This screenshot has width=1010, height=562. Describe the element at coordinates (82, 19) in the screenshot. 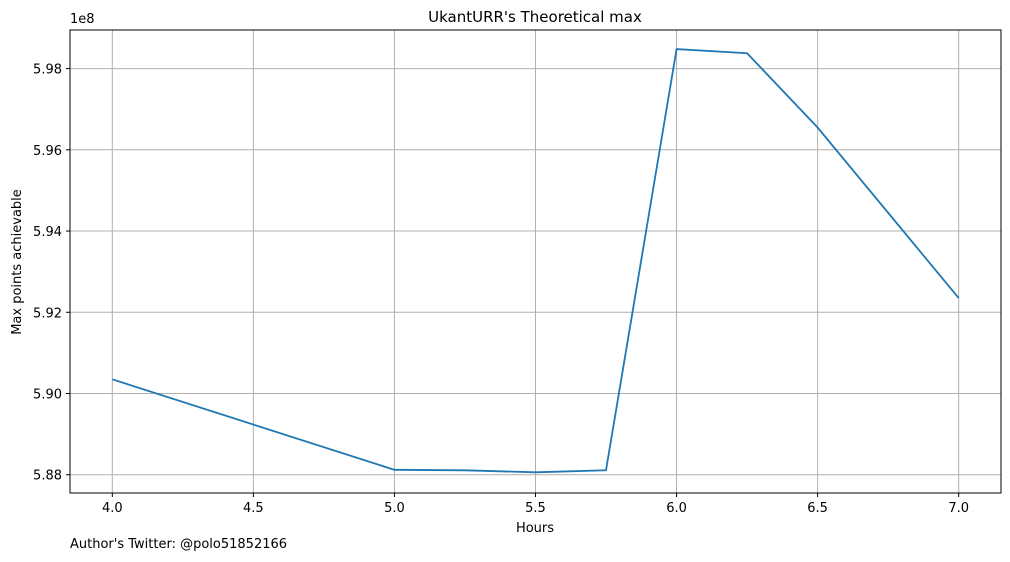

I see `y-axis-offset-text: 1e8` at that location.